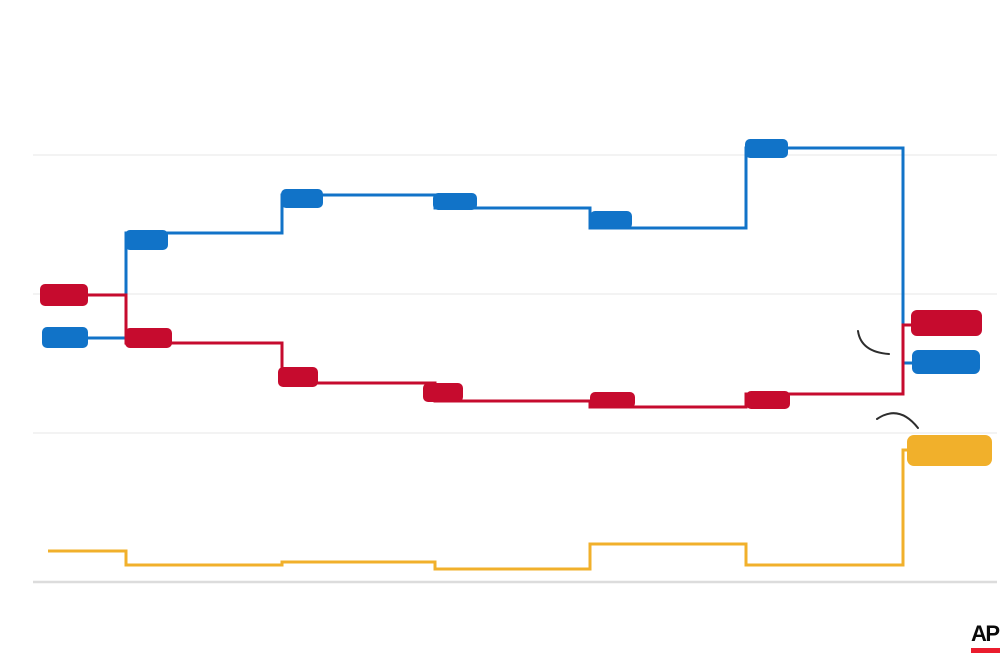 This screenshot has height=654, width=1000. I want to click on label-box-gold, so click(949, 450).